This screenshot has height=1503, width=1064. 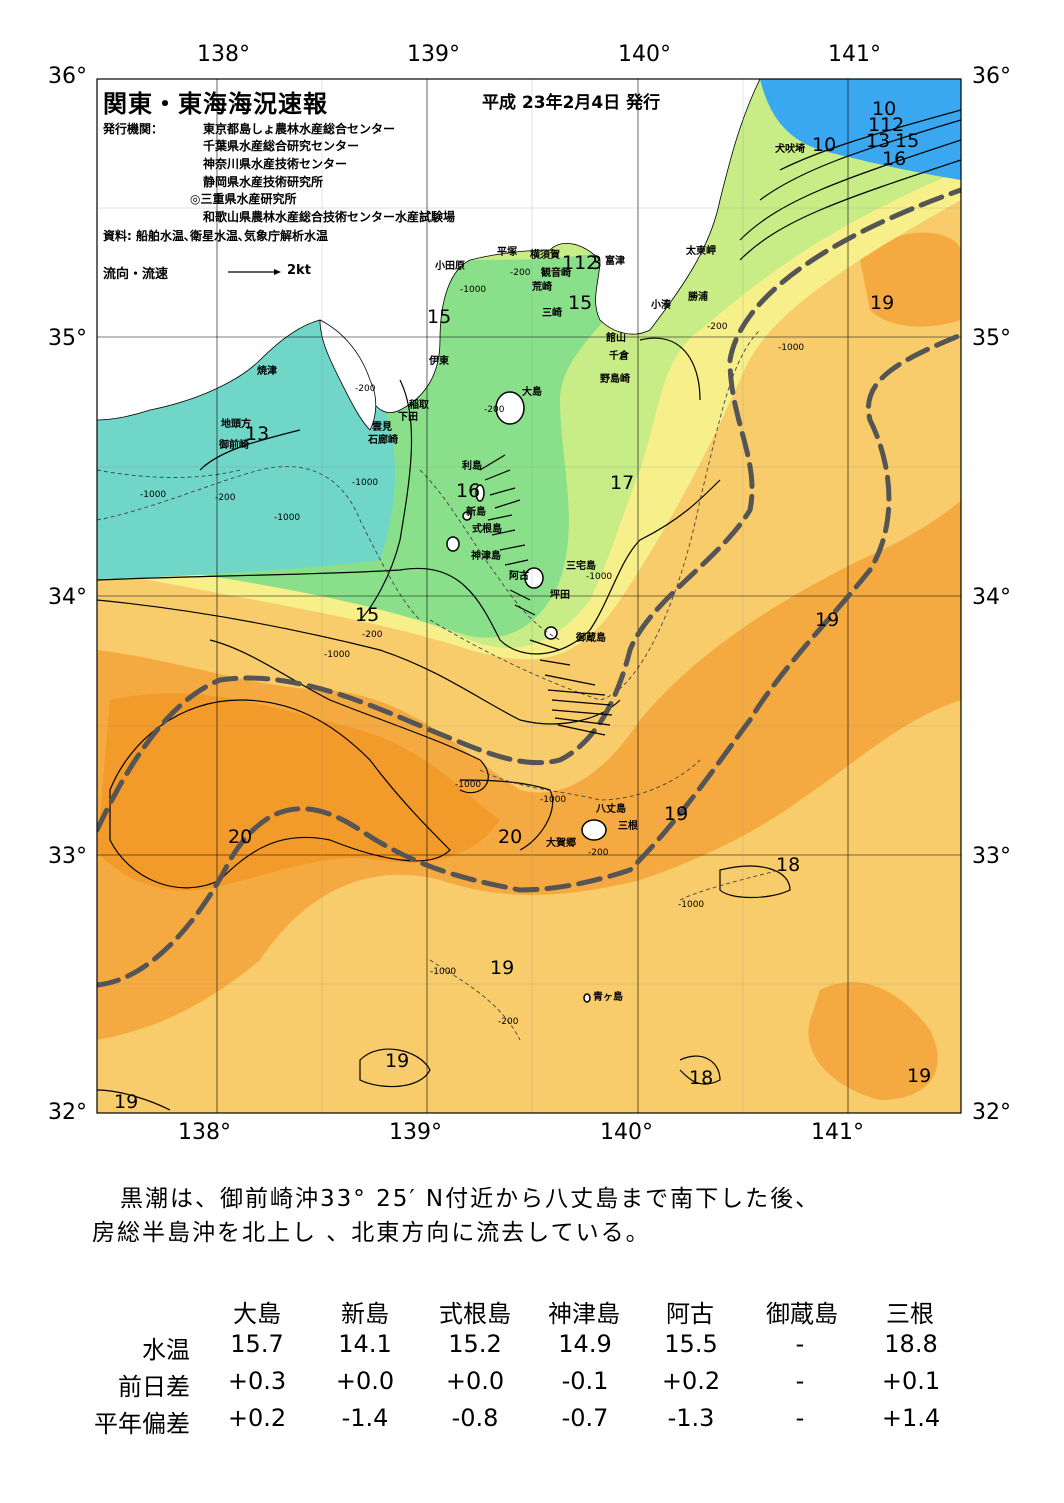 I want to click on depth-1000-b, so click(x=595, y=515).